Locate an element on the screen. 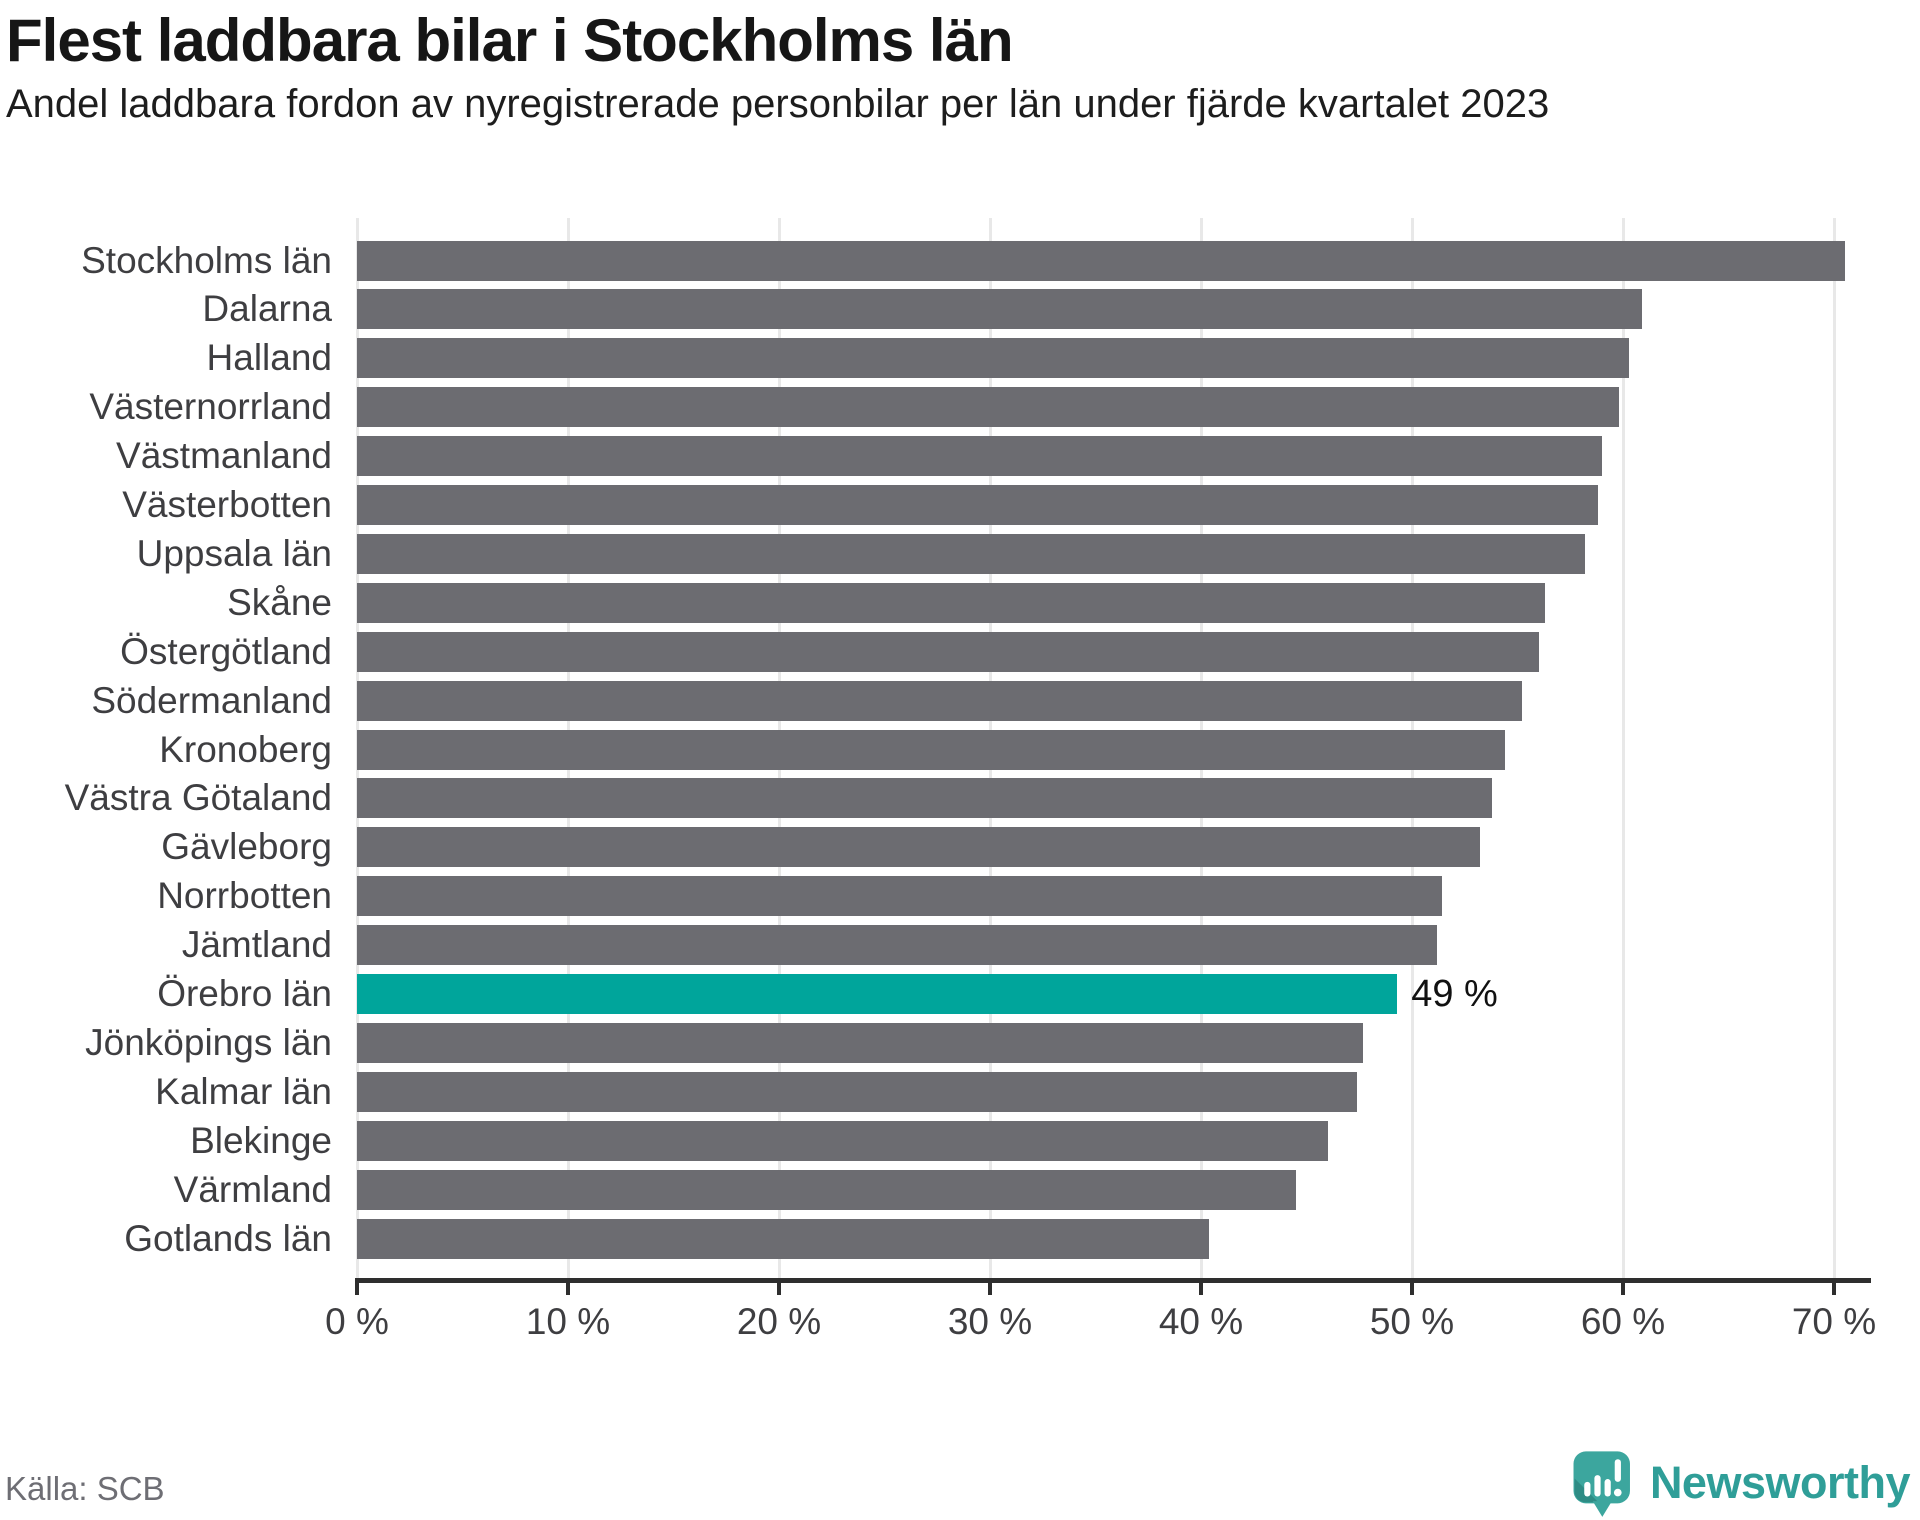  source-note: Källa: SCB is located at coordinates (85, 1488).